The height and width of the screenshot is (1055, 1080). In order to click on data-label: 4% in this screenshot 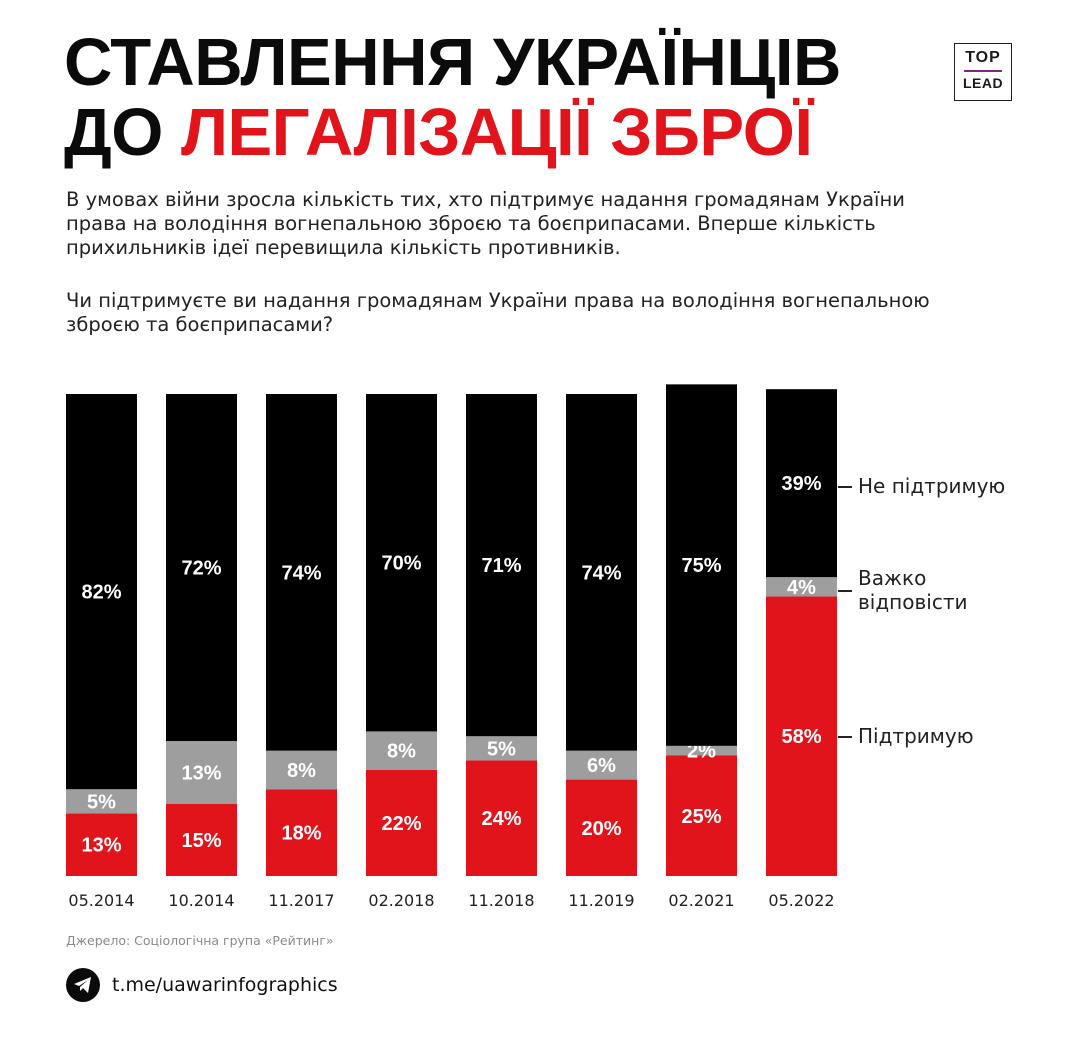, I will do `click(801, 588)`.